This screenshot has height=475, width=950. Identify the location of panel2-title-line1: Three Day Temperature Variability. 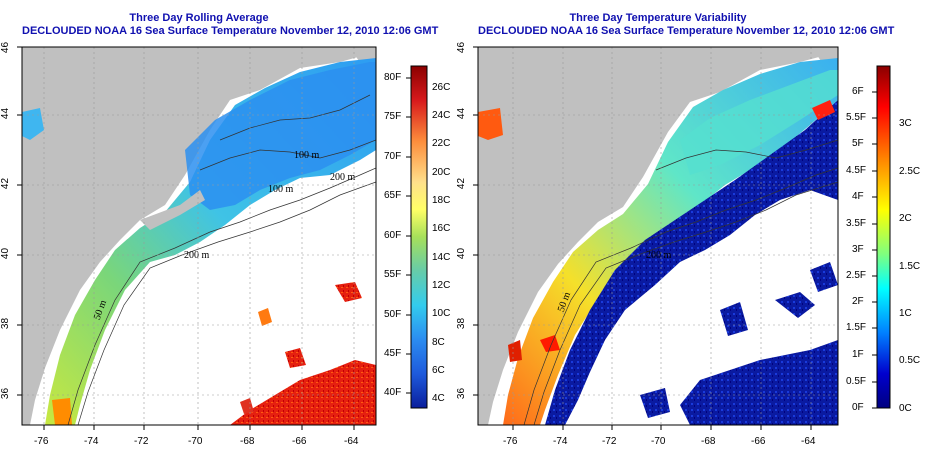
(658, 18).